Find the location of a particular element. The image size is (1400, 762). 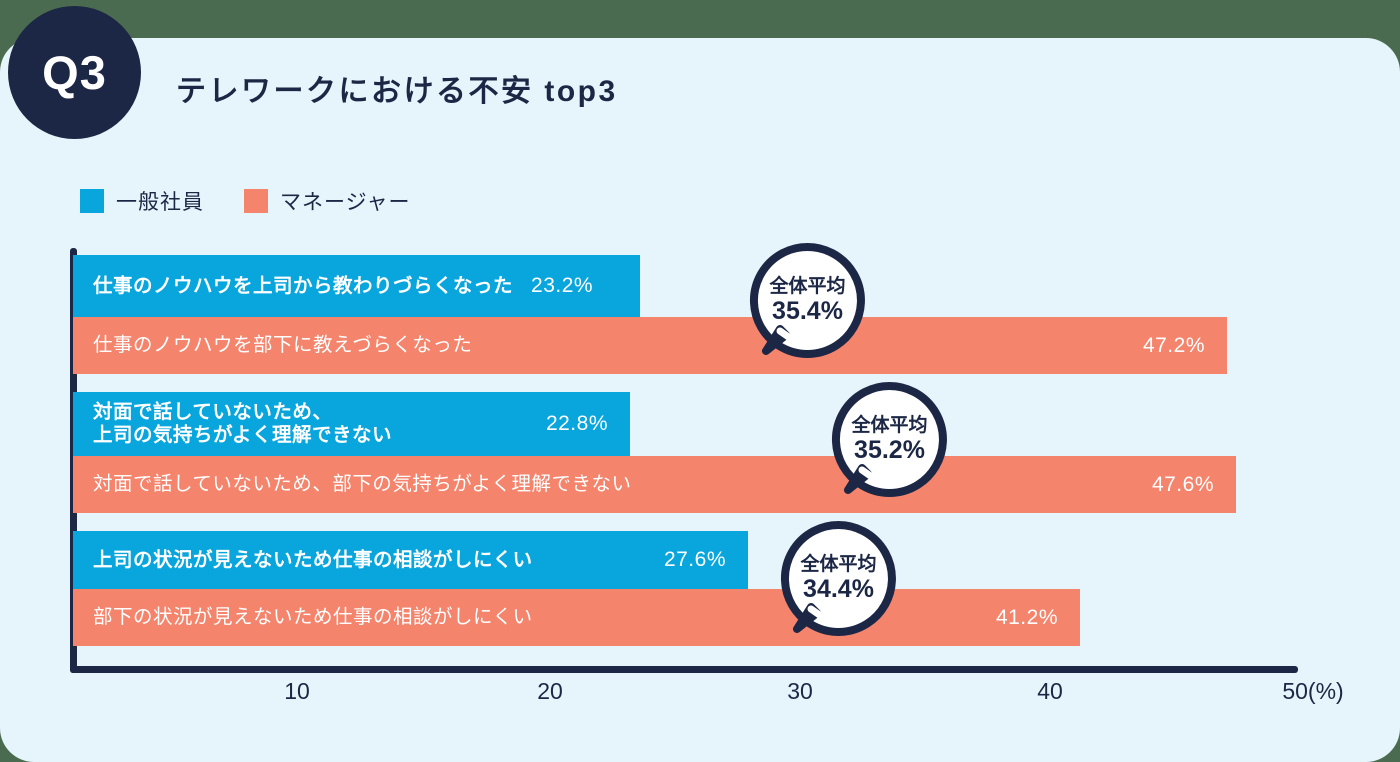

bar-label: 仕事のノウハウを上司から教わりづらくなった is located at coordinates (303, 285).